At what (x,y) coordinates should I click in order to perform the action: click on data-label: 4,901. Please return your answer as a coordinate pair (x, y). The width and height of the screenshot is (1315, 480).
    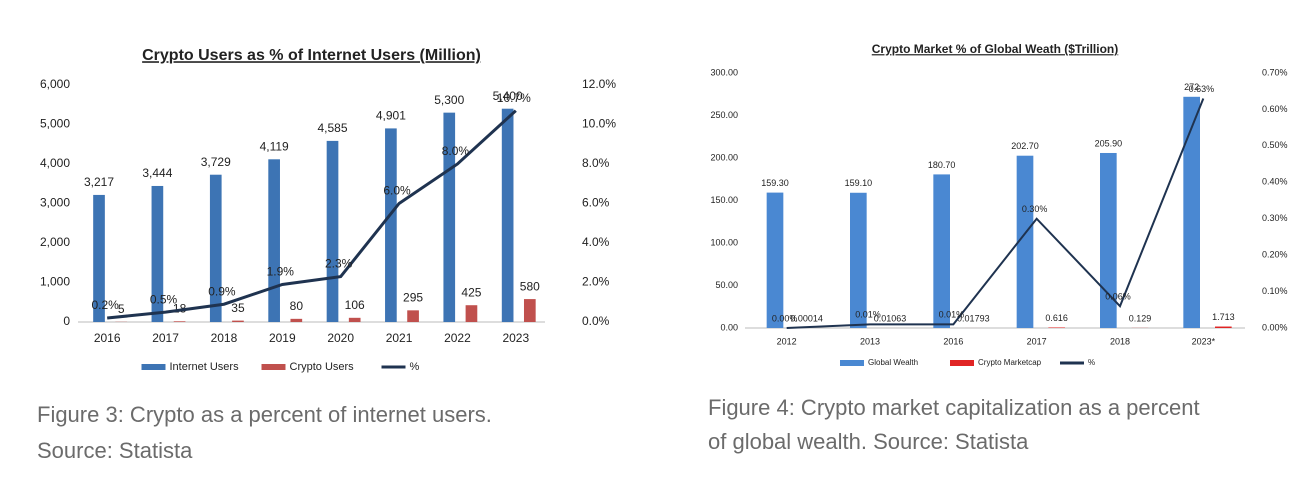
    Looking at the image, I should click on (391, 116).